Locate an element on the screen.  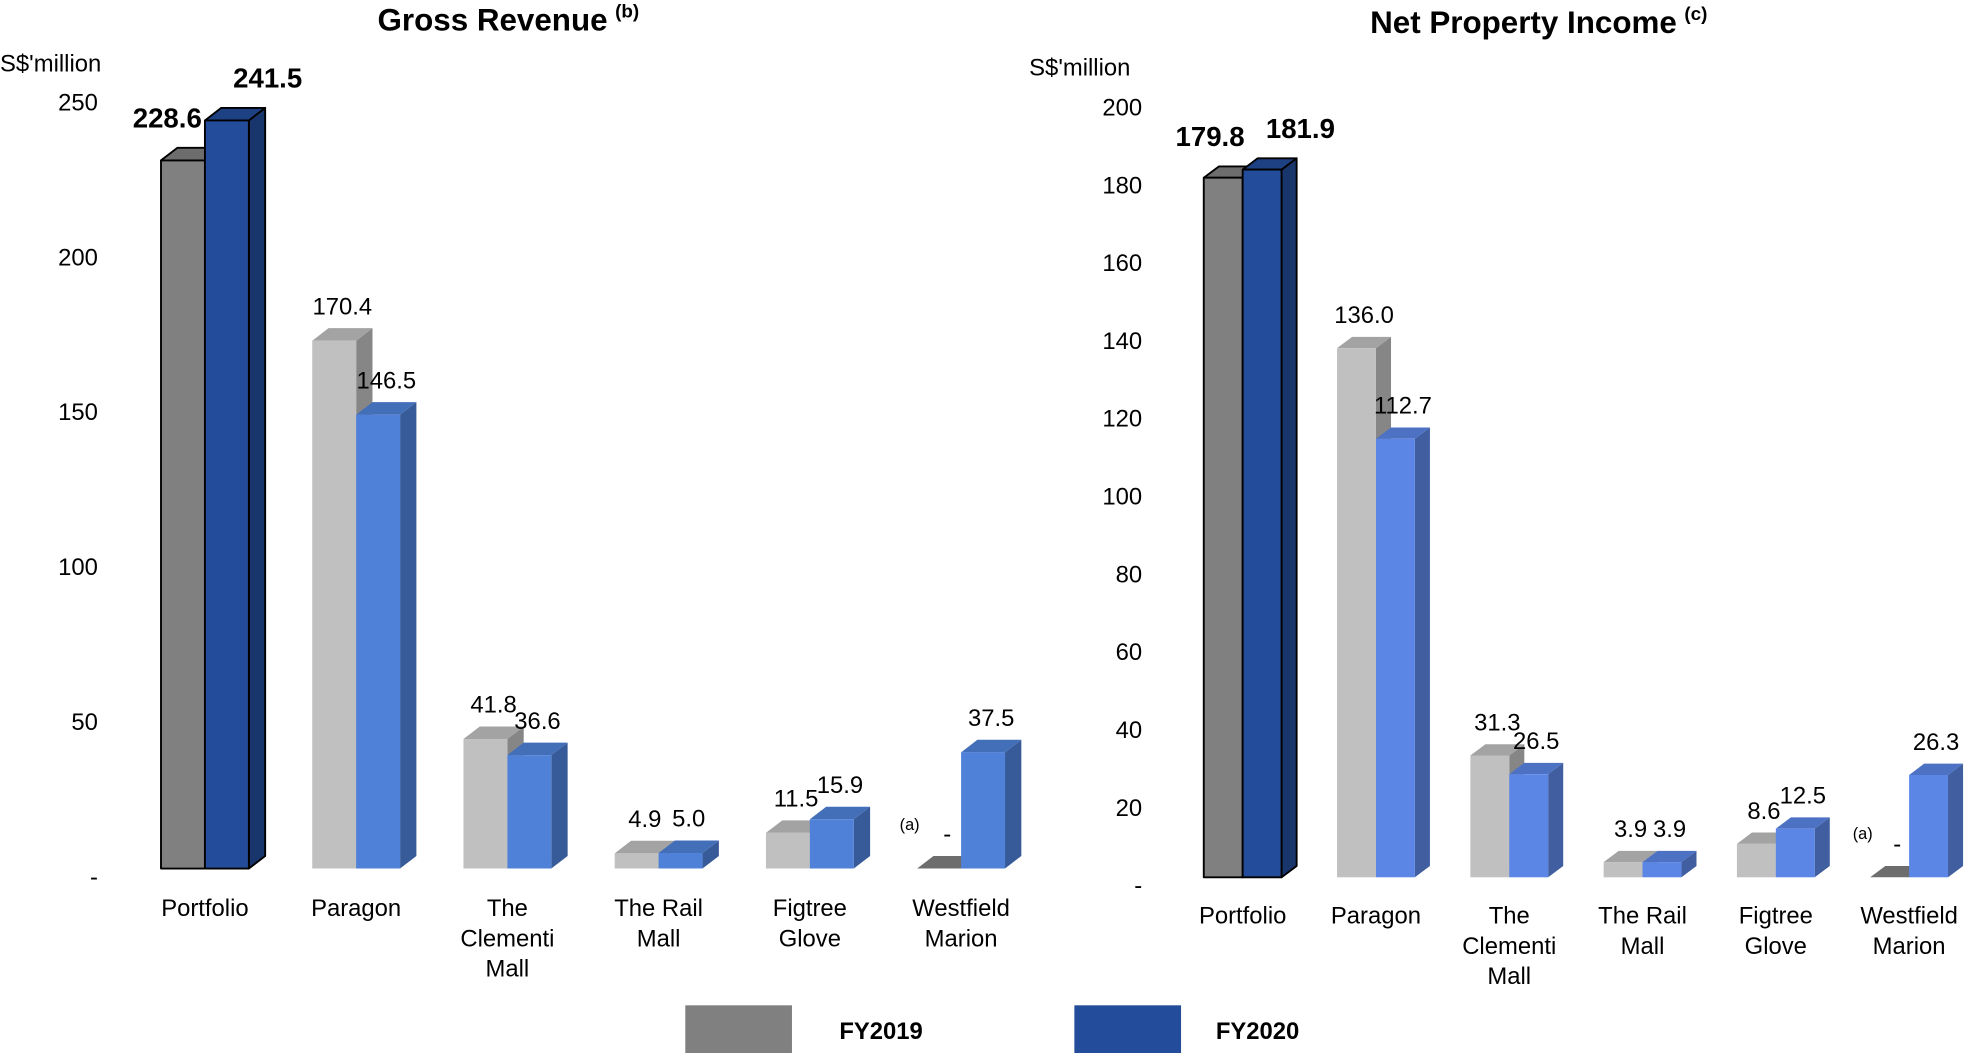
title-text: Gross Revenue is located at coordinates (493, 20).